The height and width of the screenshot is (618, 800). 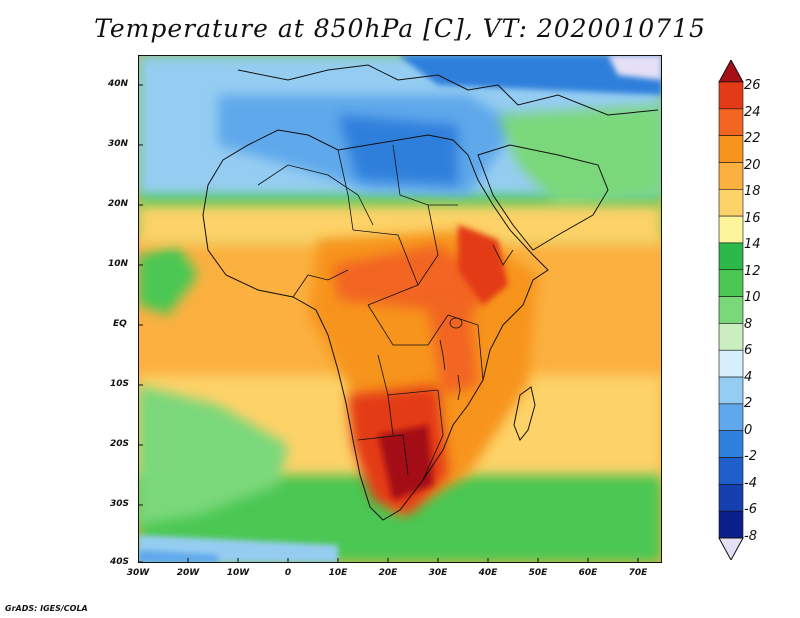 What do you see at coordinates (752, 191) in the screenshot?
I see `colorbar-label: 18` at bounding box center [752, 191].